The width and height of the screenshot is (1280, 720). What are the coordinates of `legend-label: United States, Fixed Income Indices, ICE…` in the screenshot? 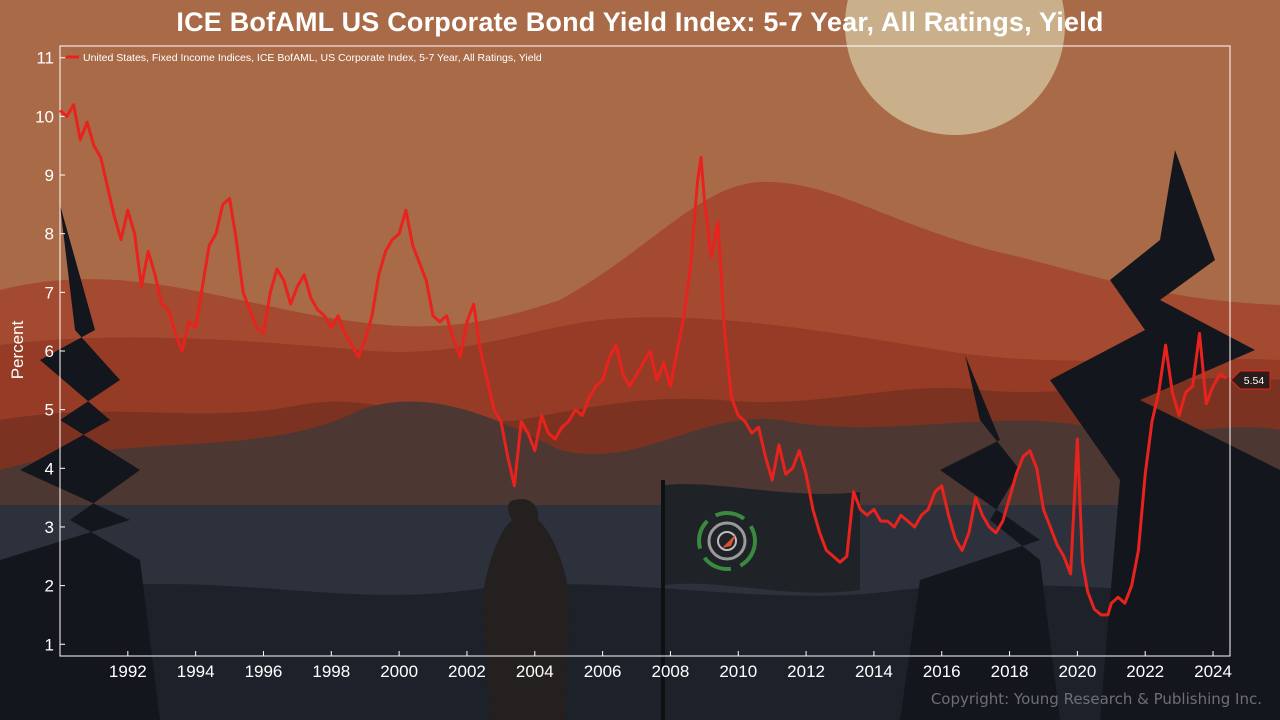 It's located at (312, 58).